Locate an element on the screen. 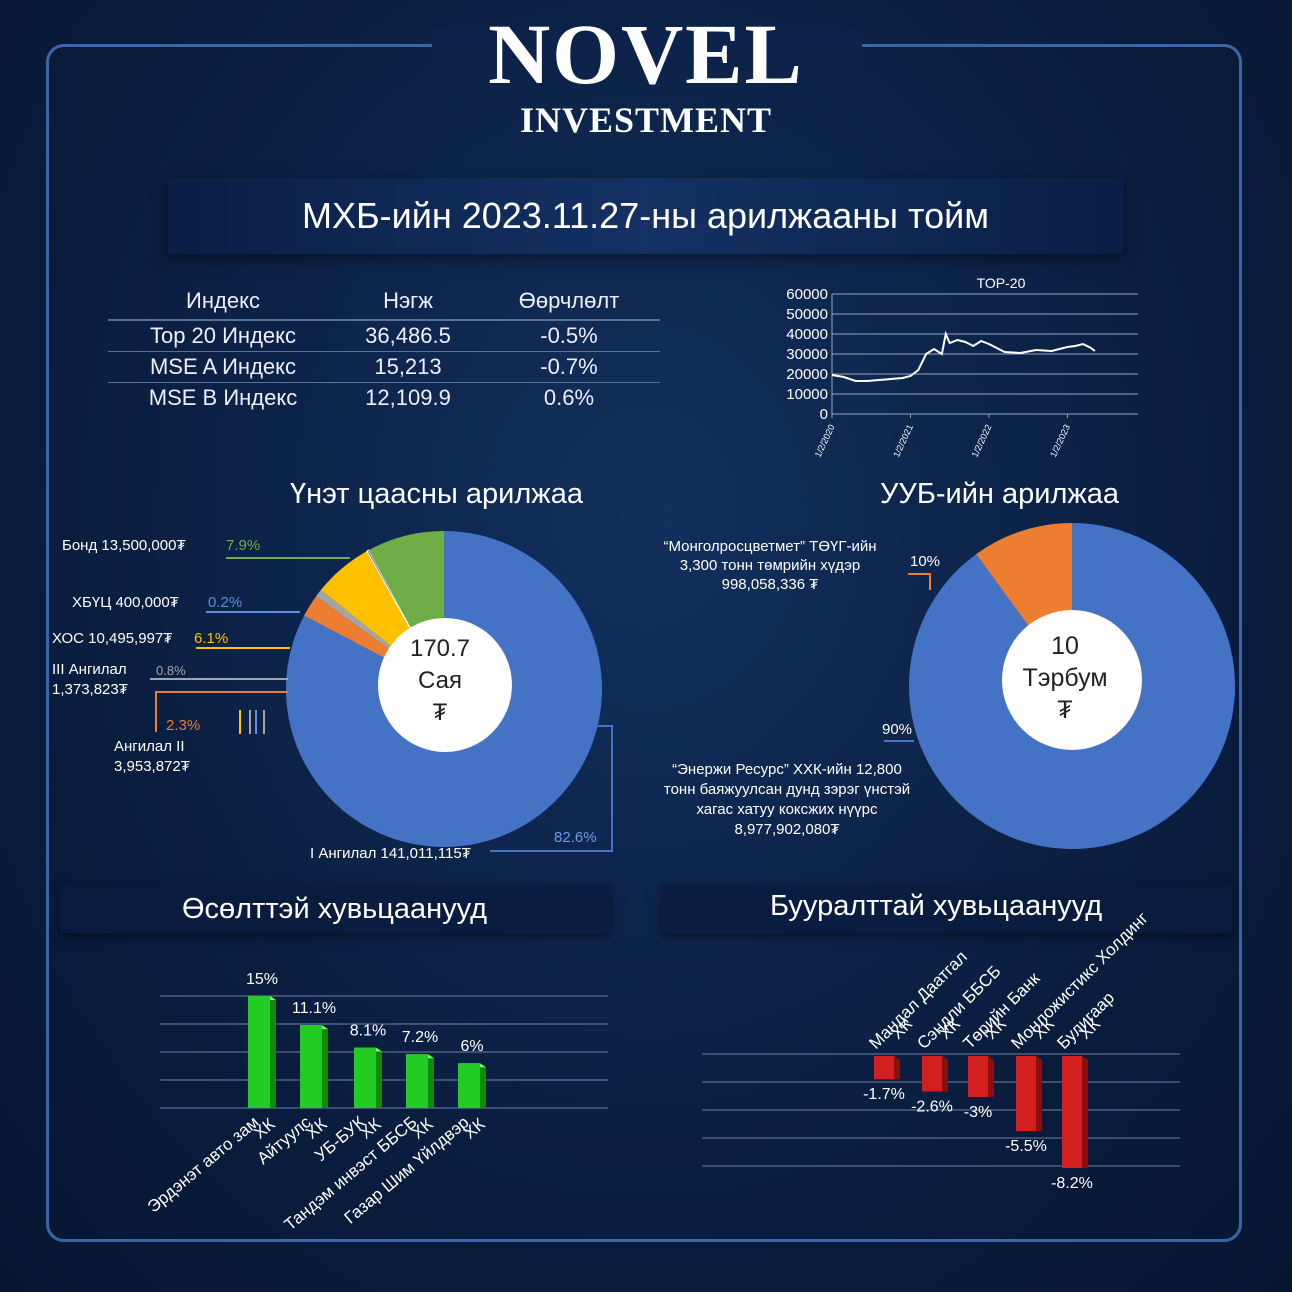  commodity-total-currency: ₮ is located at coordinates (1065, 710).